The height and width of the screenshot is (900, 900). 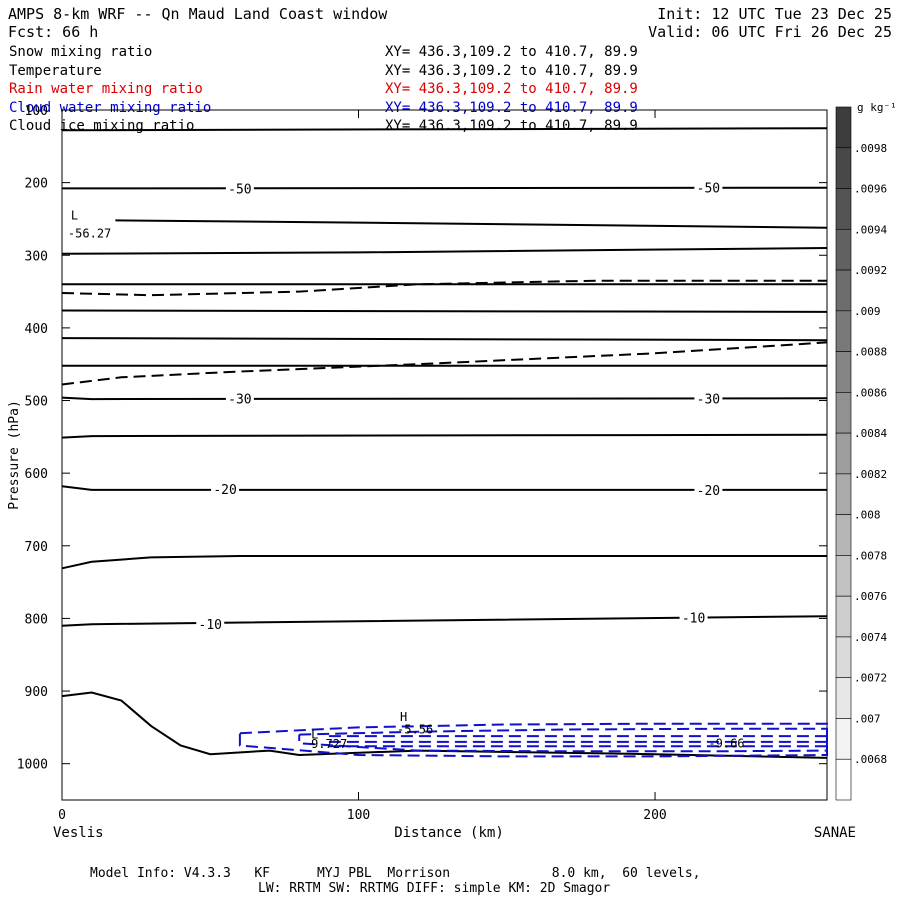 What do you see at coordinates (80, 52) in the screenshot?
I see `field-name: Snow mixing ratio` at bounding box center [80, 52].